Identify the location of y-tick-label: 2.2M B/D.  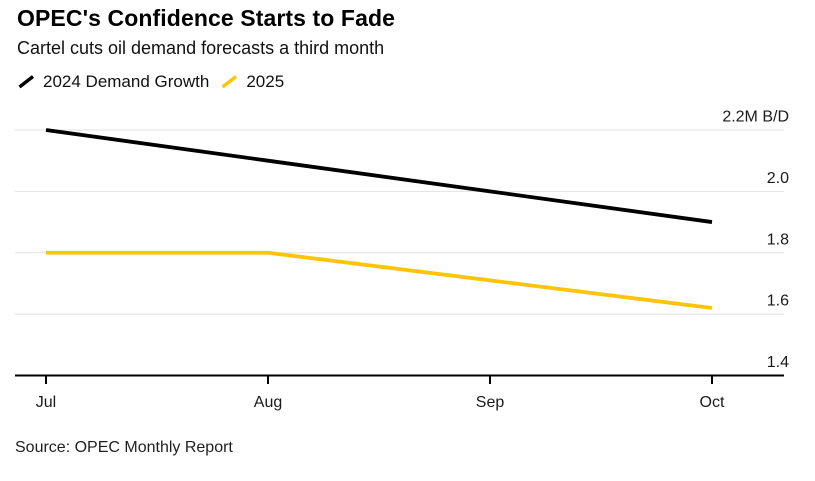
(755, 117).